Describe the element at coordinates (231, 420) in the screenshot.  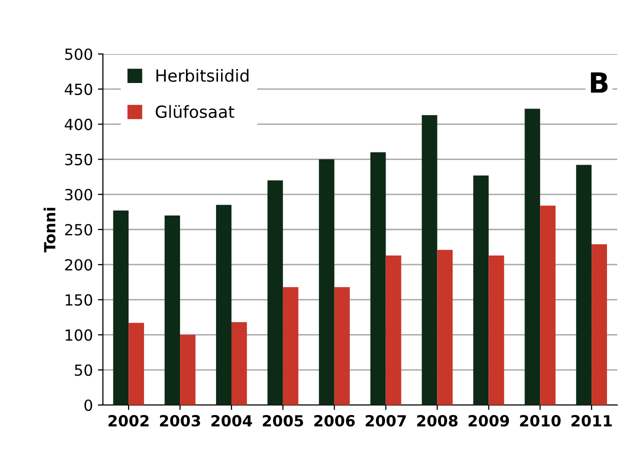
I see `x-tick-label: 2004` at that location.